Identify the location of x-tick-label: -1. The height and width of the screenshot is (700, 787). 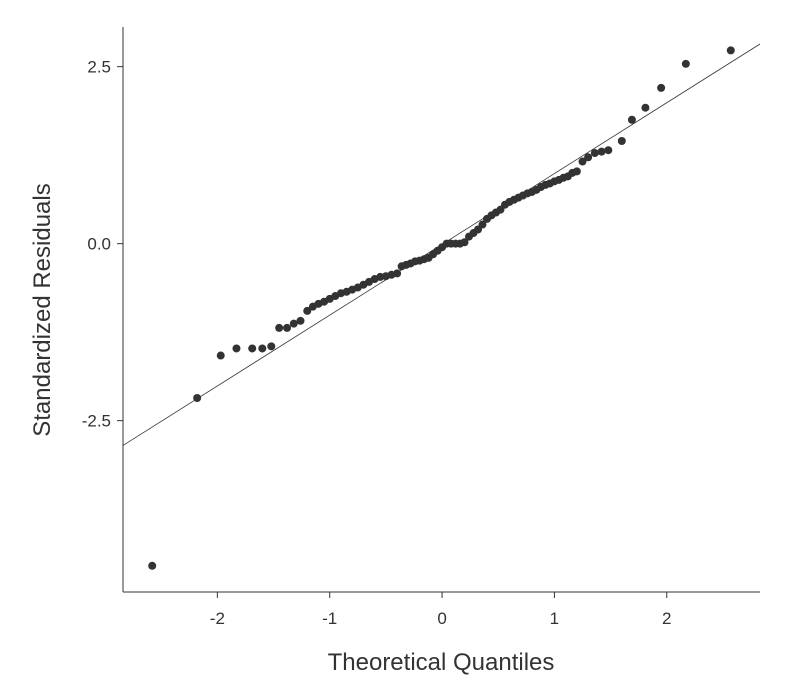
(329, 618).